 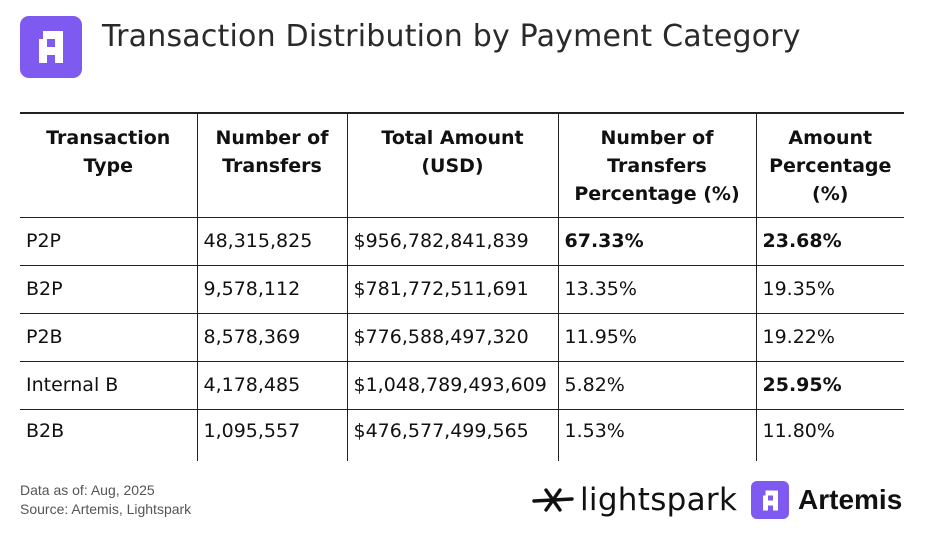 What do you see at coordinates (109, 241) in the screenshot?
I see `cell-transaction-type: P2P` at bounding box center [109, 241].